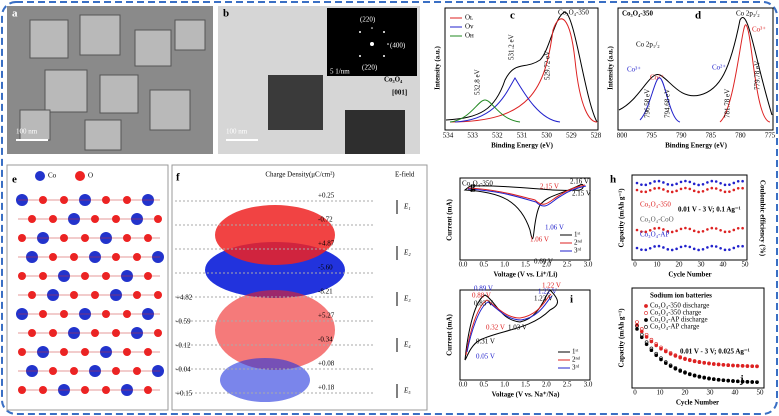 This screenshot has height=416, width=779. I want to click on peak-label: 796.58 eV, so click(648, 103).